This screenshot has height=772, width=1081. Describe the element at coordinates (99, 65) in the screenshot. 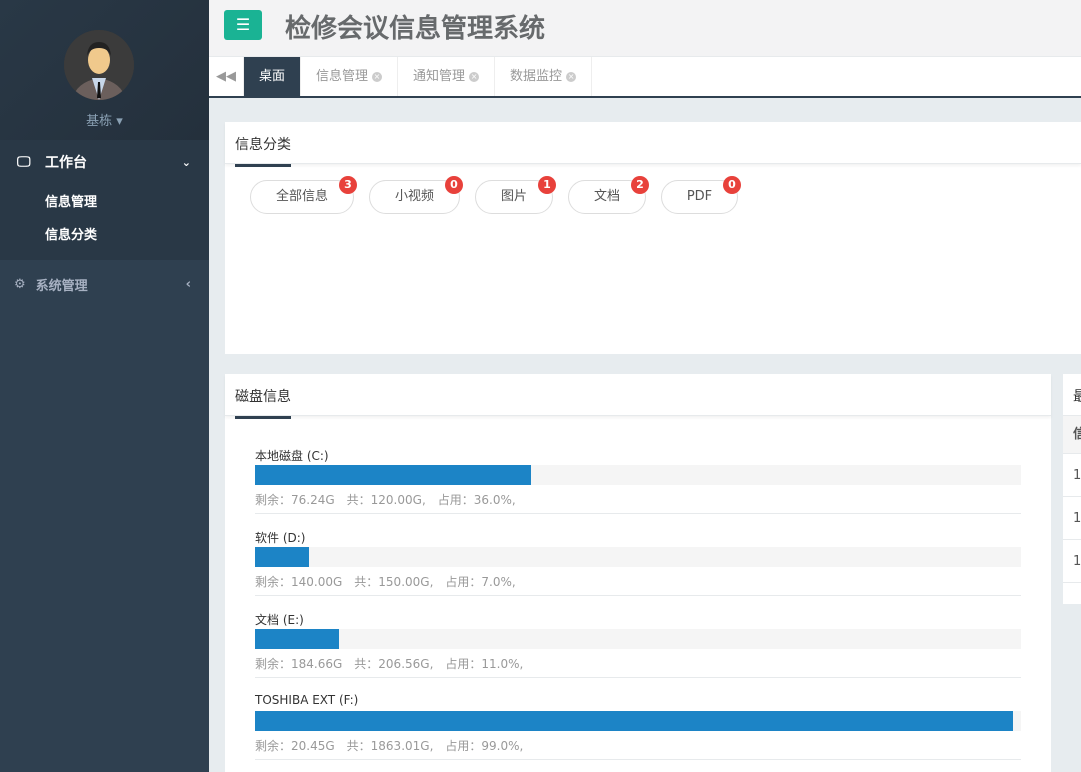

I see `avatar` at that location.